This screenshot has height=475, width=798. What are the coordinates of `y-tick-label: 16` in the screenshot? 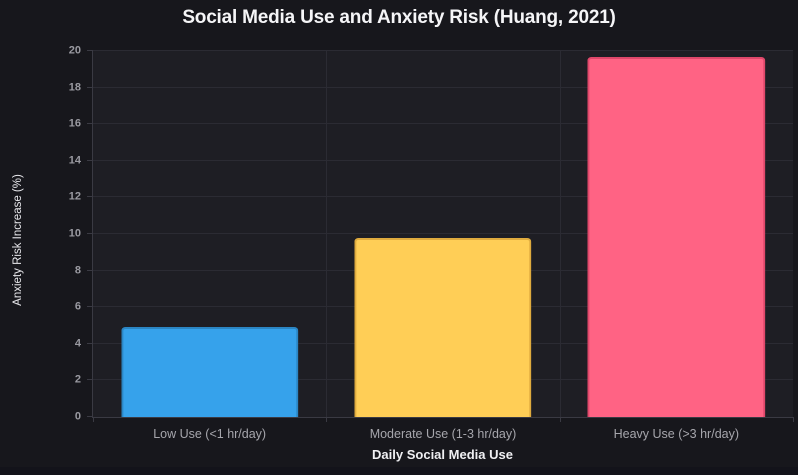 It's located at (74, 123).